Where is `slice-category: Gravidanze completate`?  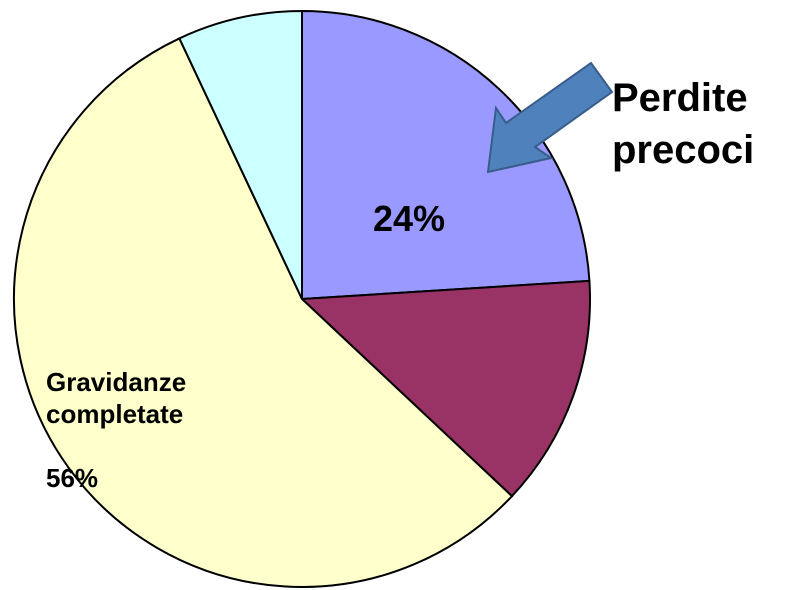 slice-category: Gravidanze completate is located at coordinates (116, 398).